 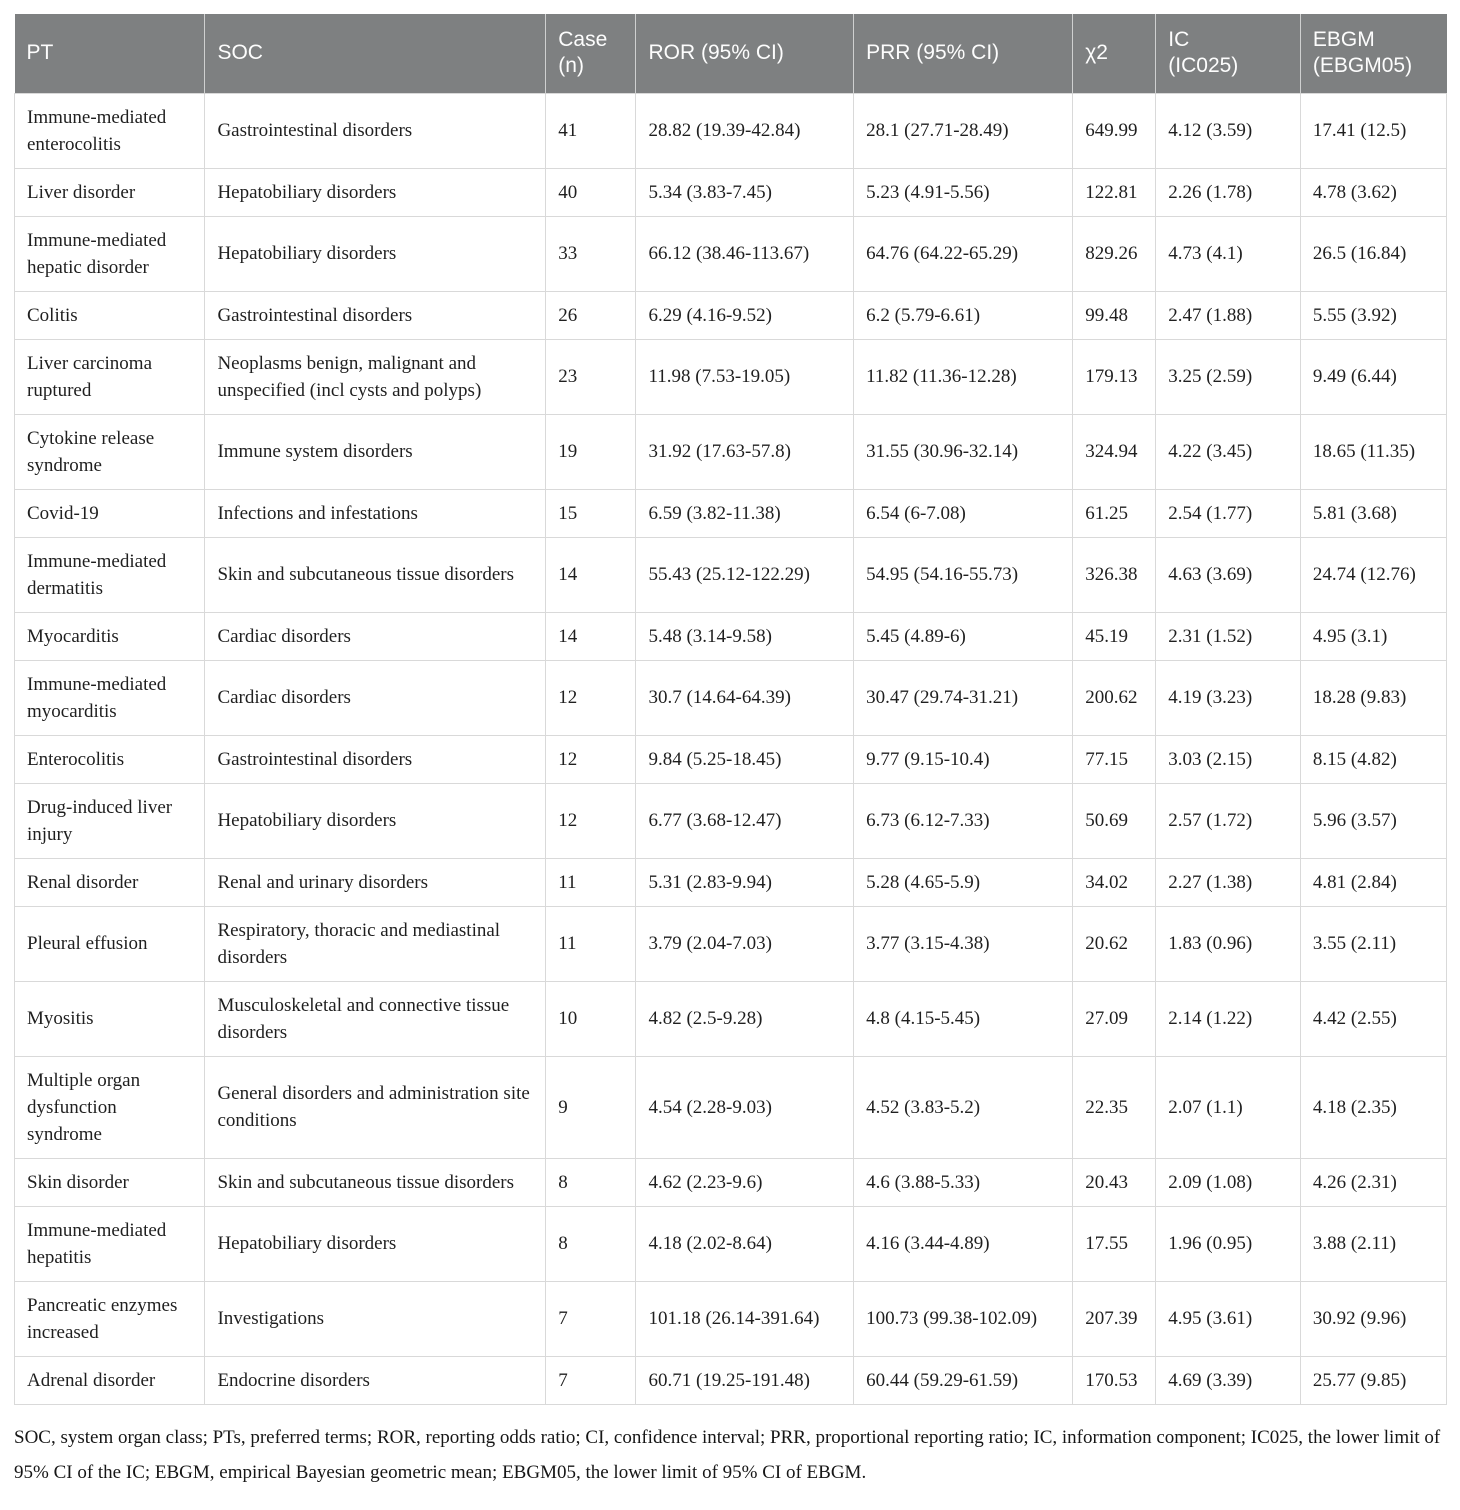 What do you see at coordinates (1373, 759) in the screenshot?
I see `table-cell: 8.15 (4.82)` at bounding box center [1373, 759].